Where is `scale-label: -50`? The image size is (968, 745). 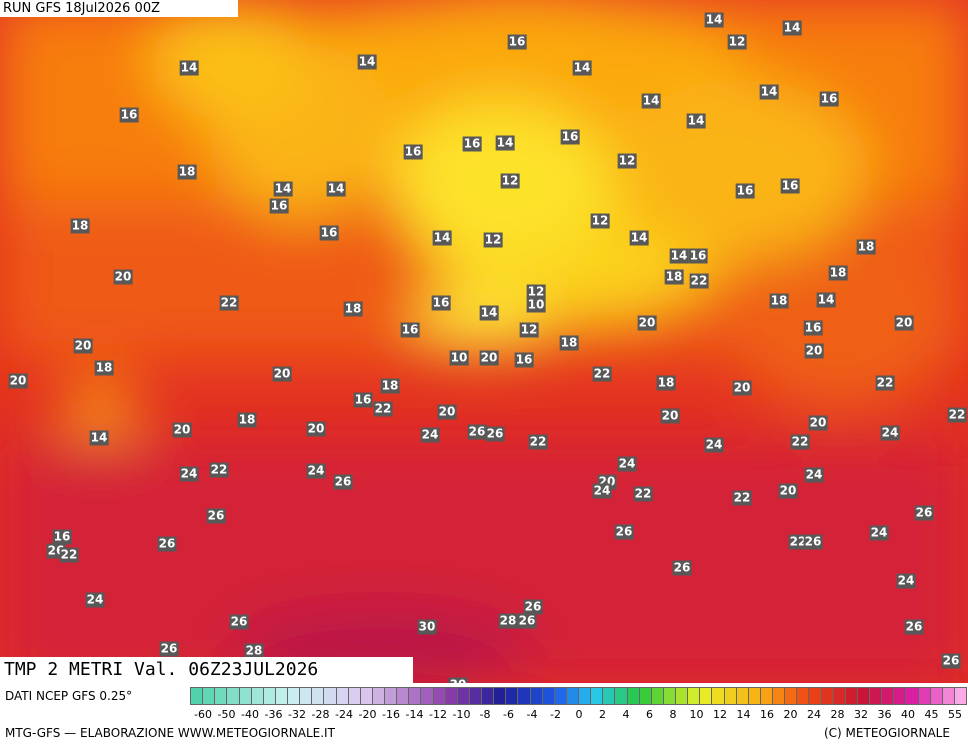
scale-label: -50 is located at coordinates (226, 714).